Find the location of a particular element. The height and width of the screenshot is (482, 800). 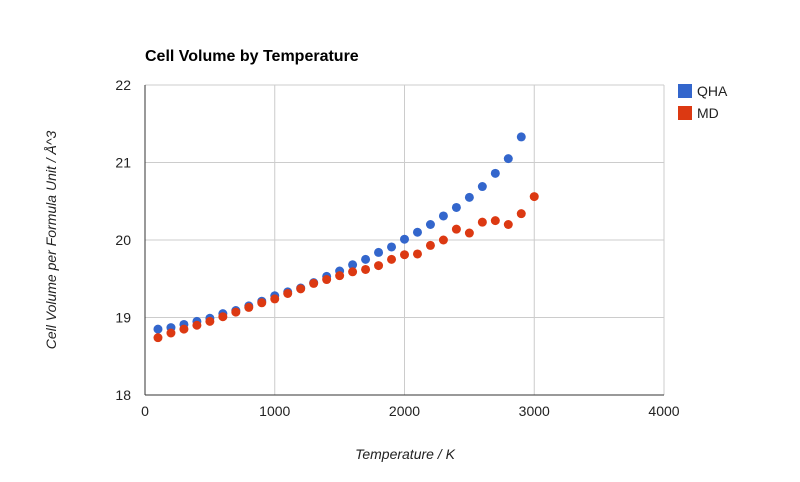

y-axis-label: Cell Volume per Formula Unit / Å^3 is located at coordinates (51, 240).